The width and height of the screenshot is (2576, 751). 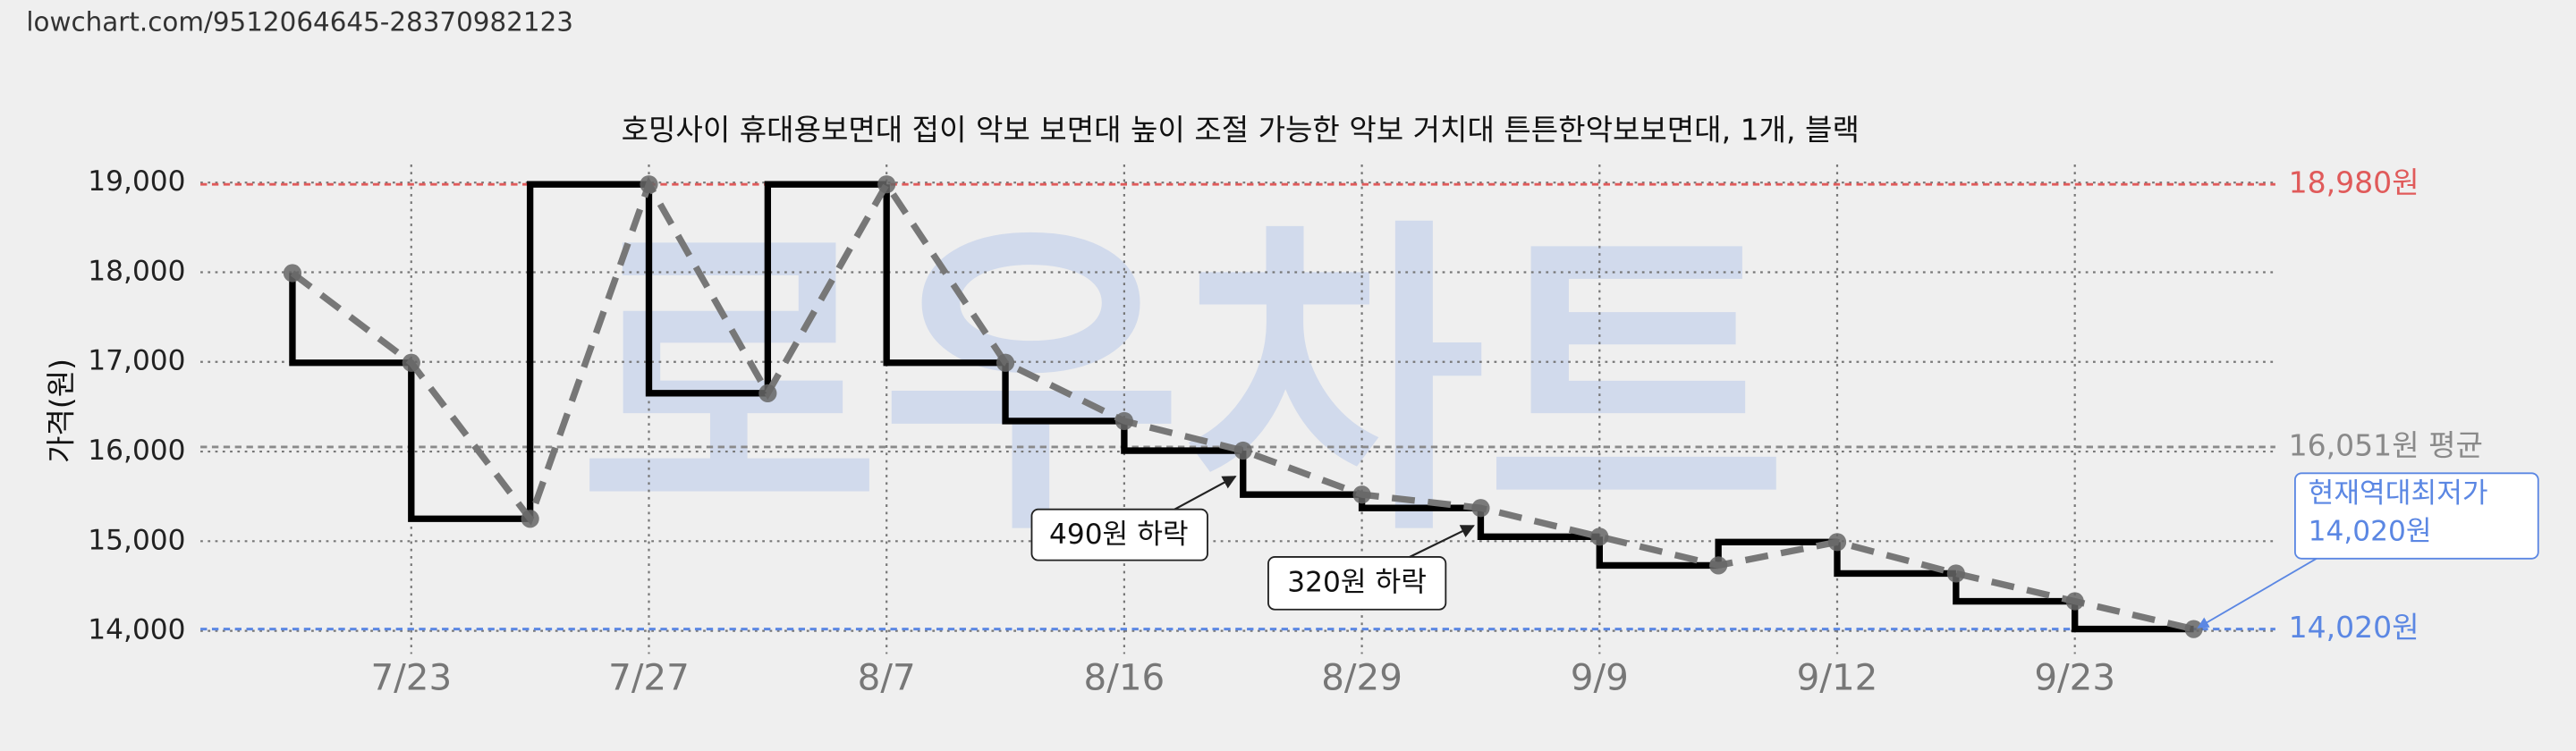 I want to click on y-tick-label: 19,000, so click(x=136, y=181).